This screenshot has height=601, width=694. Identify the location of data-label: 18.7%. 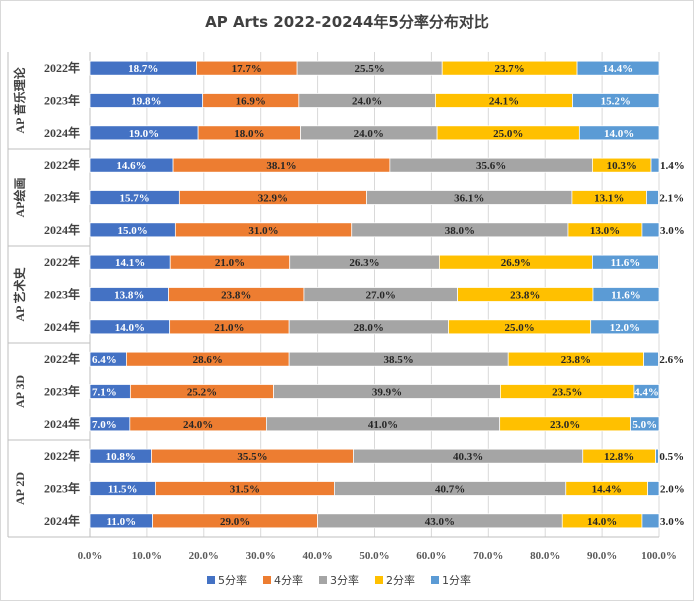
(143, 69).